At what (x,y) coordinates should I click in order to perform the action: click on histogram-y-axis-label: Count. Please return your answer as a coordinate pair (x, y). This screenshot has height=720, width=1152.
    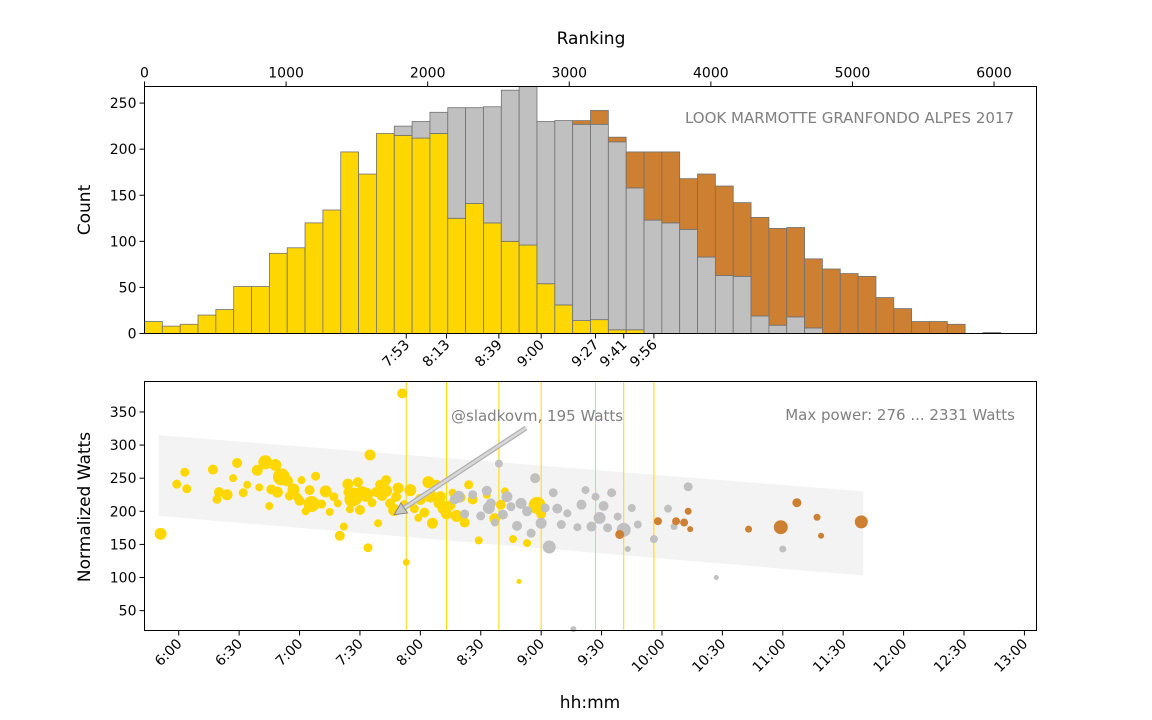
    Looking at the image, I should click on (85, 209).